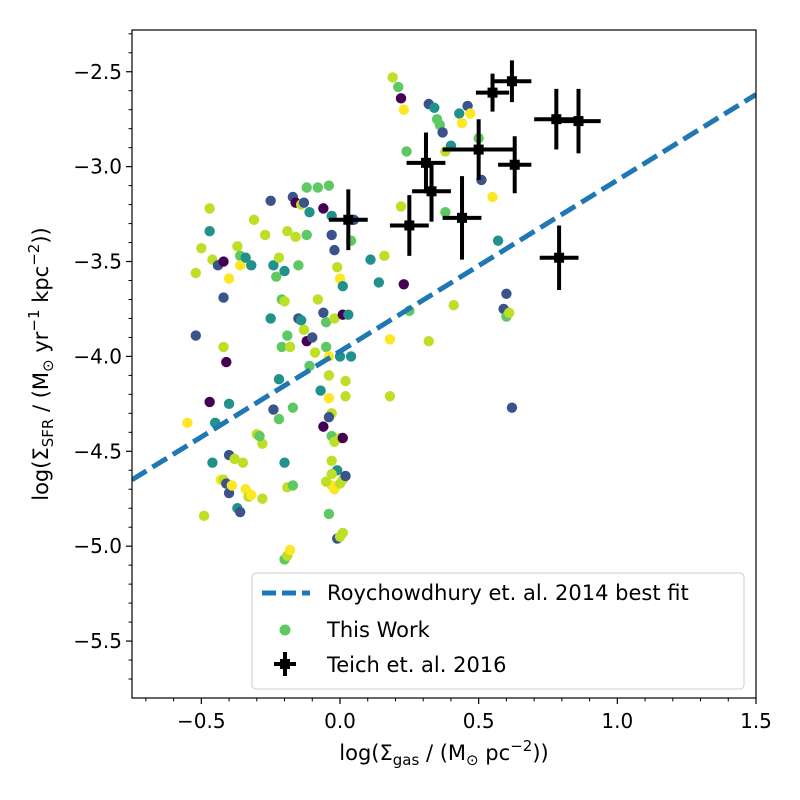  Describe the element at coordinates (97, 451) in the screenshot. I see `y-tick-label: −4.5` at that location.